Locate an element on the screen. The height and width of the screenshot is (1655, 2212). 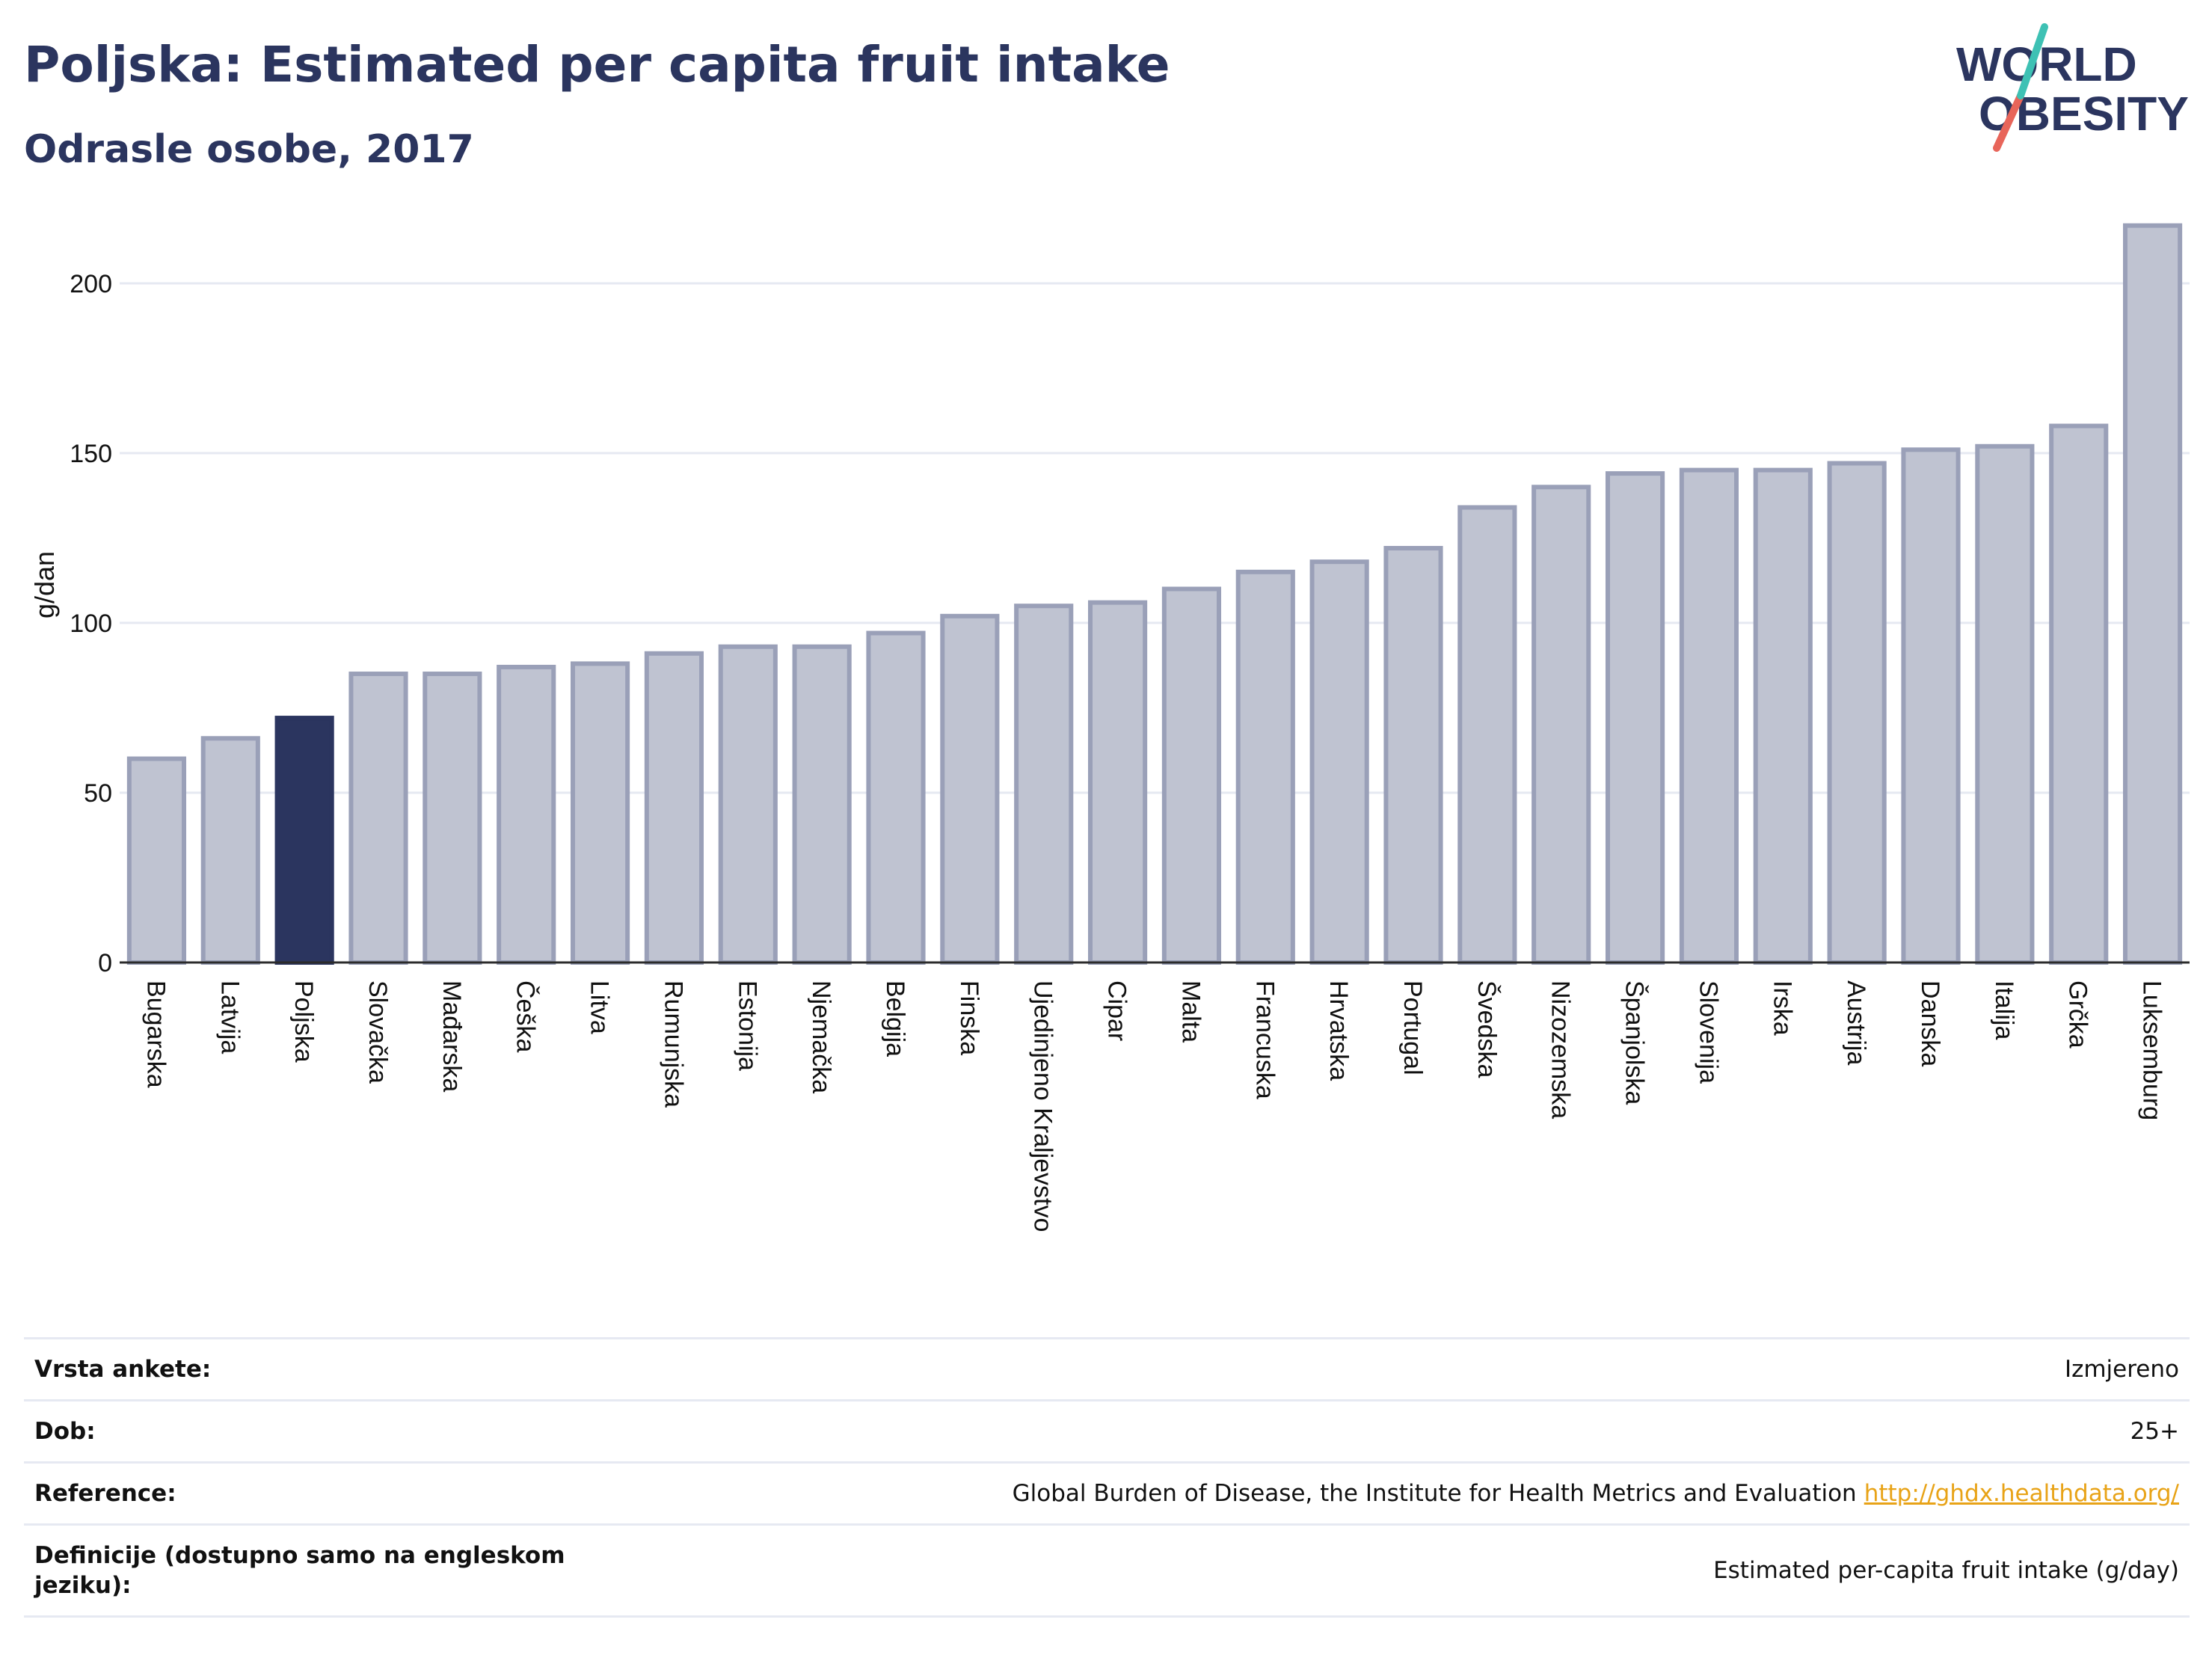
info-row-survey-type: Vrsta ankete: Izmjereno is located at coordinates (1107, 1370).